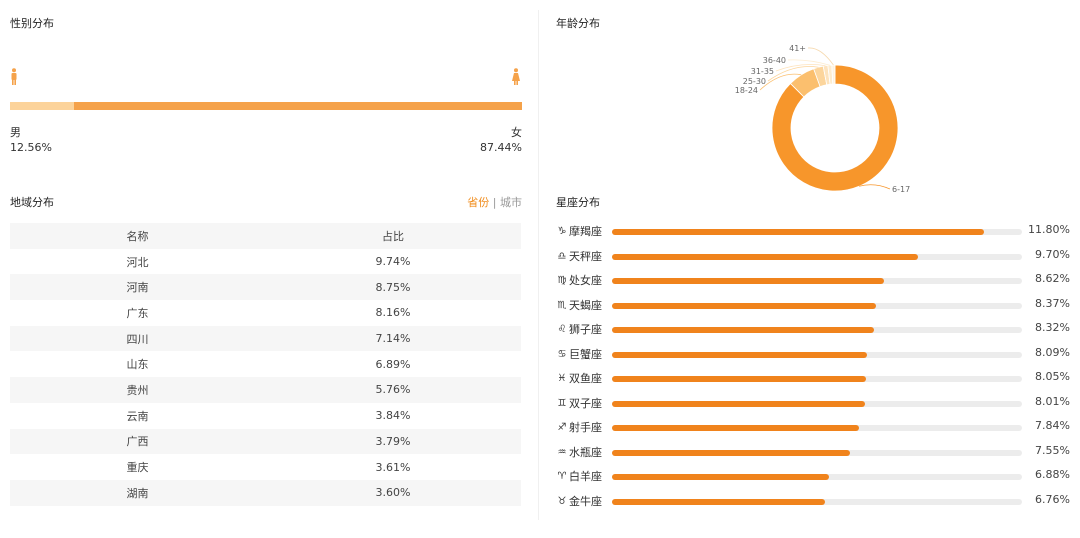  What do you see at coordinates (1052, 352) in the screenshot?
I see `zodiac-value: 8.09%` at bounding box center [1052, 352].